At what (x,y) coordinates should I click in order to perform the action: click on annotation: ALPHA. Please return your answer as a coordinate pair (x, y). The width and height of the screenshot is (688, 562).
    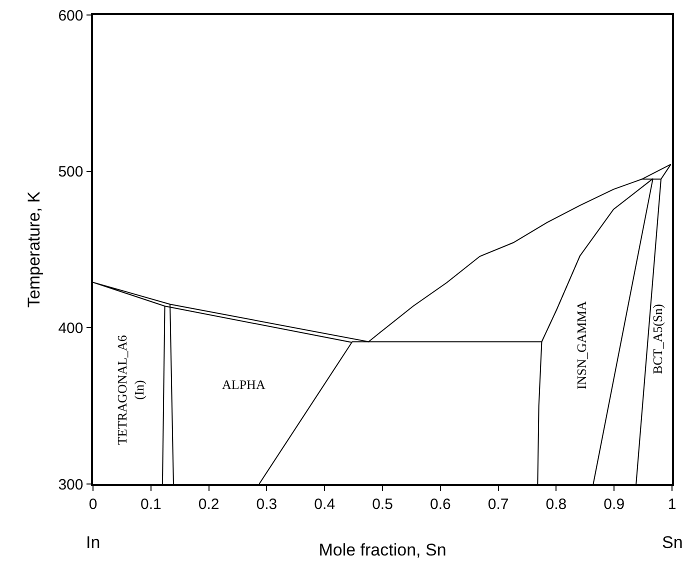
    Looking at the image, I should click on (244, 384).